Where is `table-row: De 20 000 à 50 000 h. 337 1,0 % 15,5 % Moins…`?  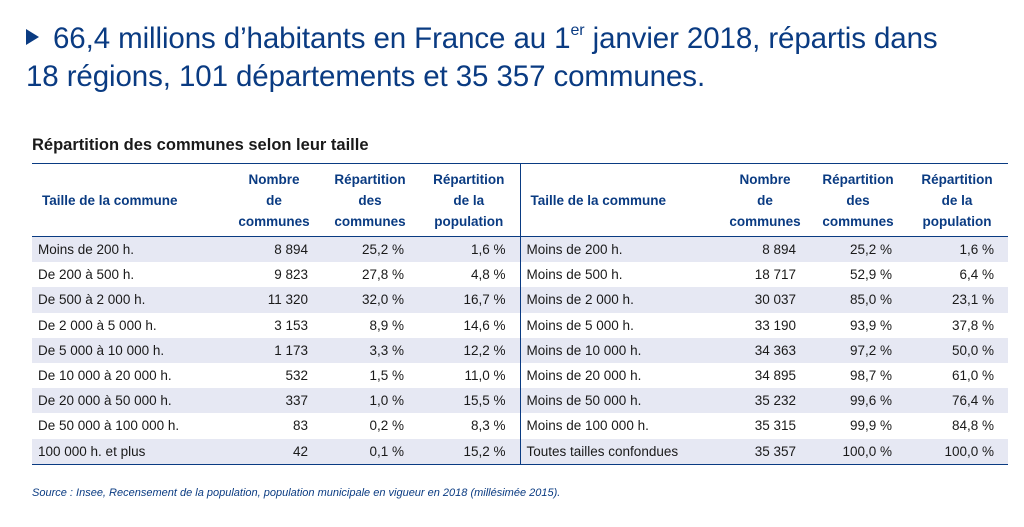
table-row: De 20 000 à 50 000 h. 337 1,0 % 15,5 % Moins… is located at coordinates (520, 401).